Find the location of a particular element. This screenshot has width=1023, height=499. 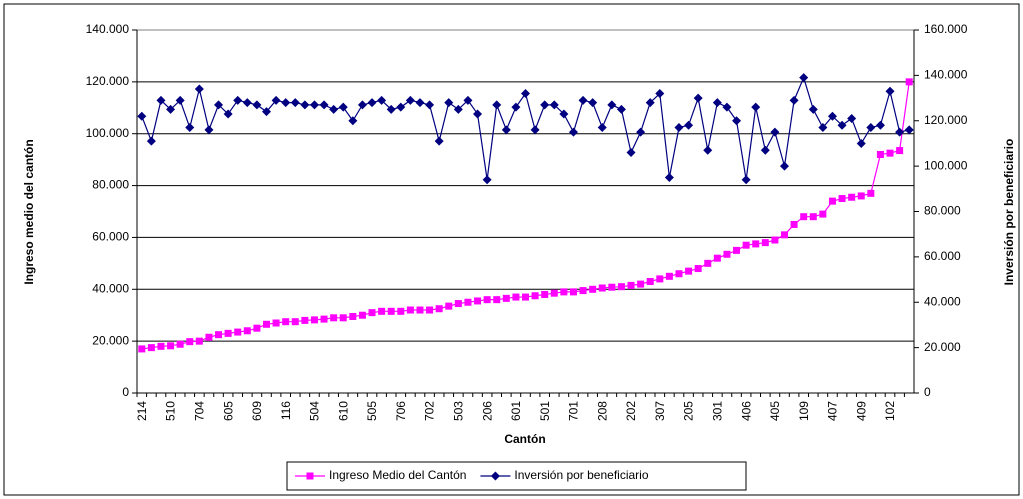

x-tick-label: 307 is located at coordinates (660, 411).